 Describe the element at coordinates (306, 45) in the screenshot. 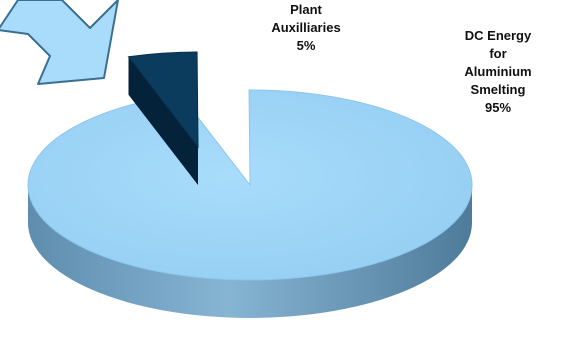

I see `slice-label-line: 5%` at that location.